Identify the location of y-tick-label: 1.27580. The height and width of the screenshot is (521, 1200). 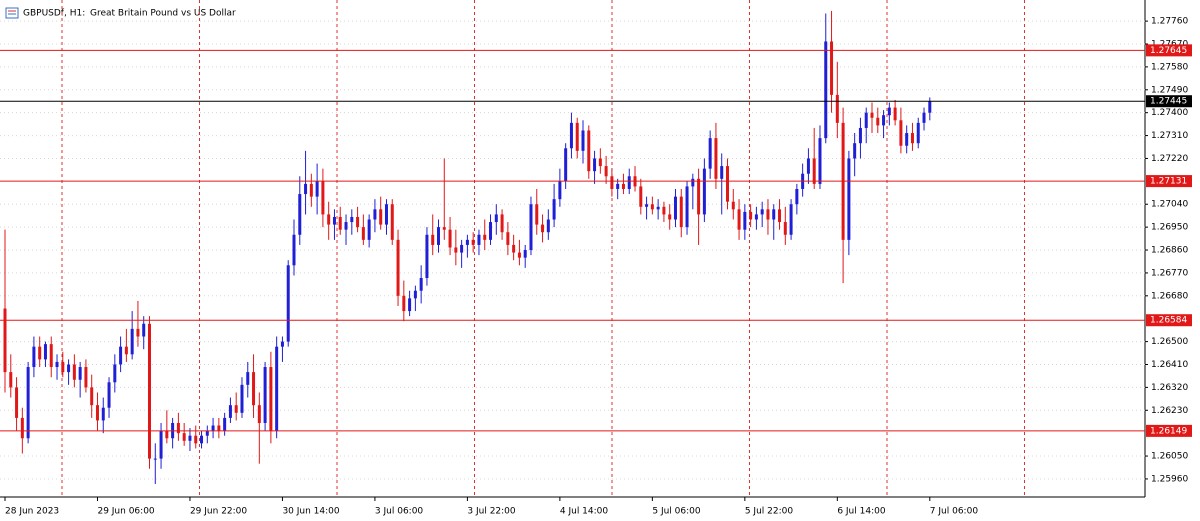
(1169, 67).